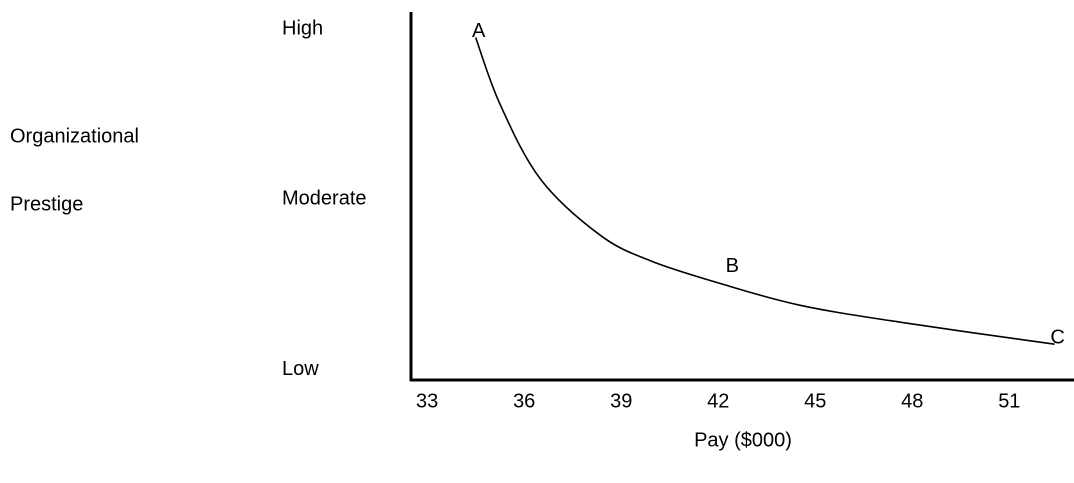 The width and height of the screenshot is (1074, 483). Describe the element at coordinates (1009, 401) in the screenshot. I see `x-tick-label: 51` at that location.